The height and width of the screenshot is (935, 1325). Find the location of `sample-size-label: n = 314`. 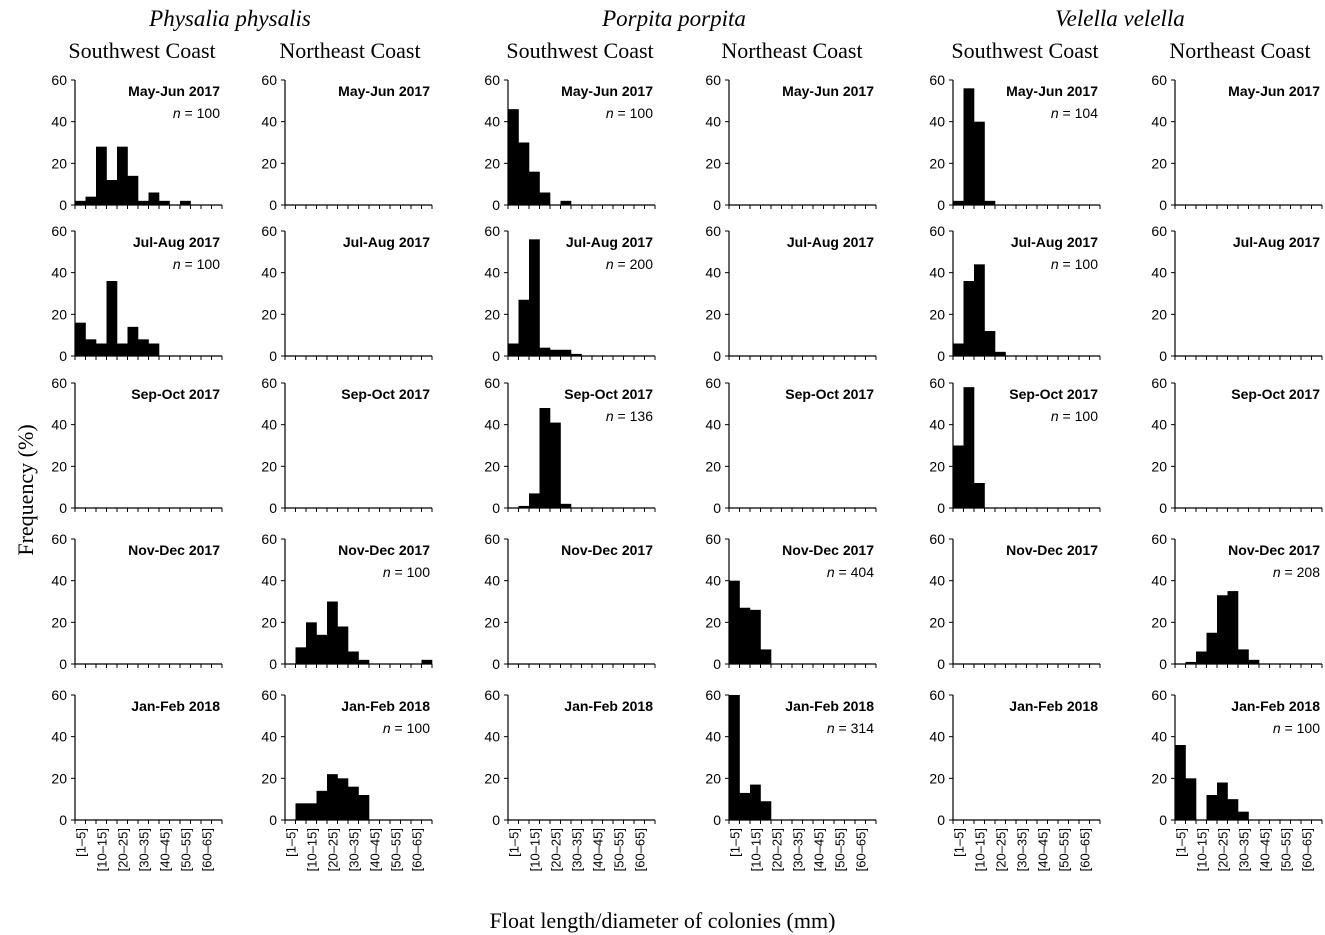

sample-size-label: n = 314 is located at coordinates (850, 728).